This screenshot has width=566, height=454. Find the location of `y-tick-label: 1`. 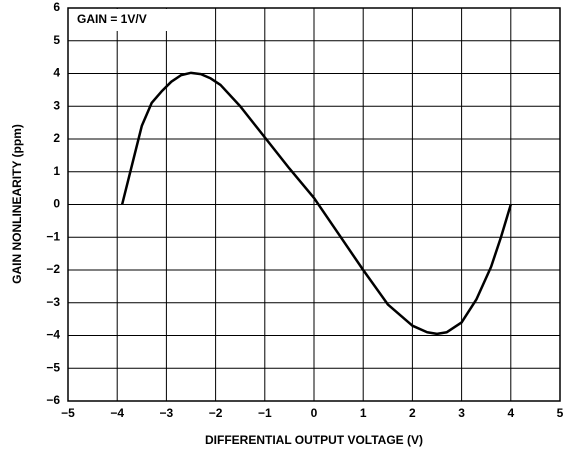

y-tick-label: 1 is located at coordinates (56, 171).